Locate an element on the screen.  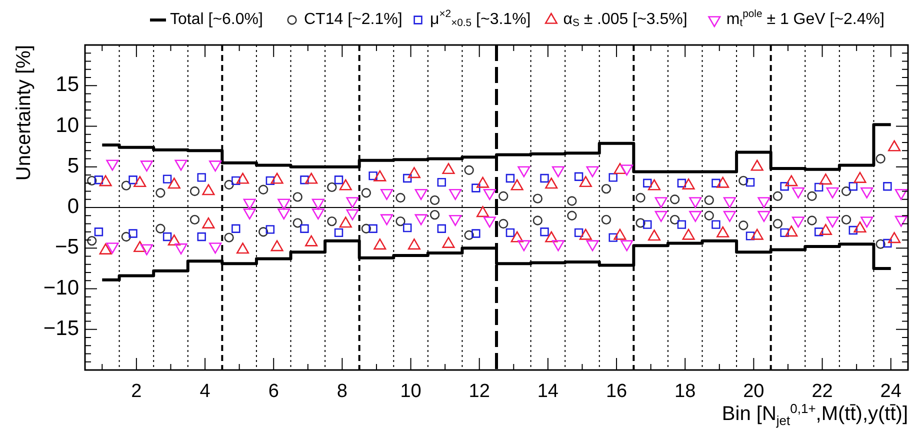
x-tick-label: 14 is located at coordinates (548, 391).